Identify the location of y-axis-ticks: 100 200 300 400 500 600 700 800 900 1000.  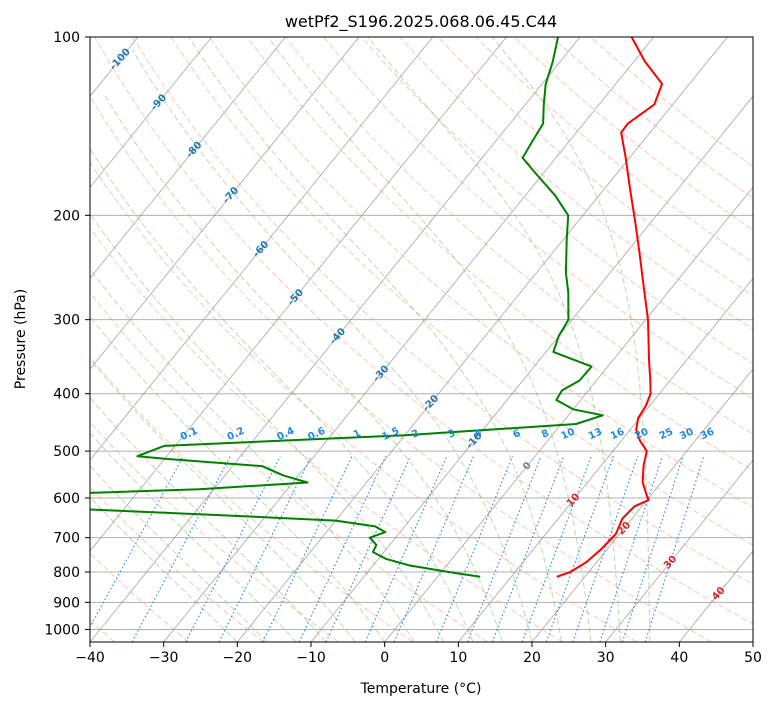
(67, 334).